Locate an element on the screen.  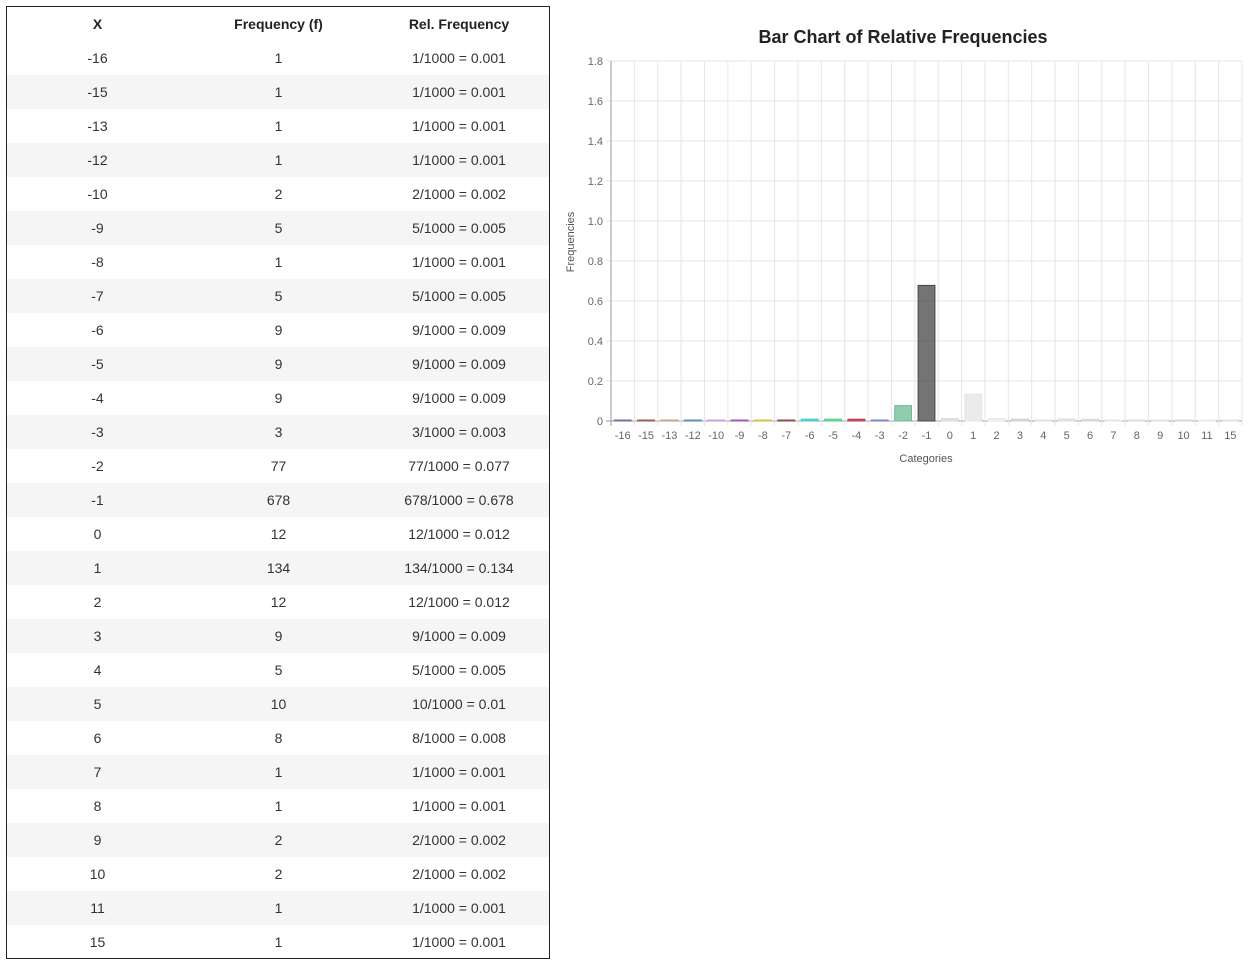
chart-bars is located at coordinates (926, 353).